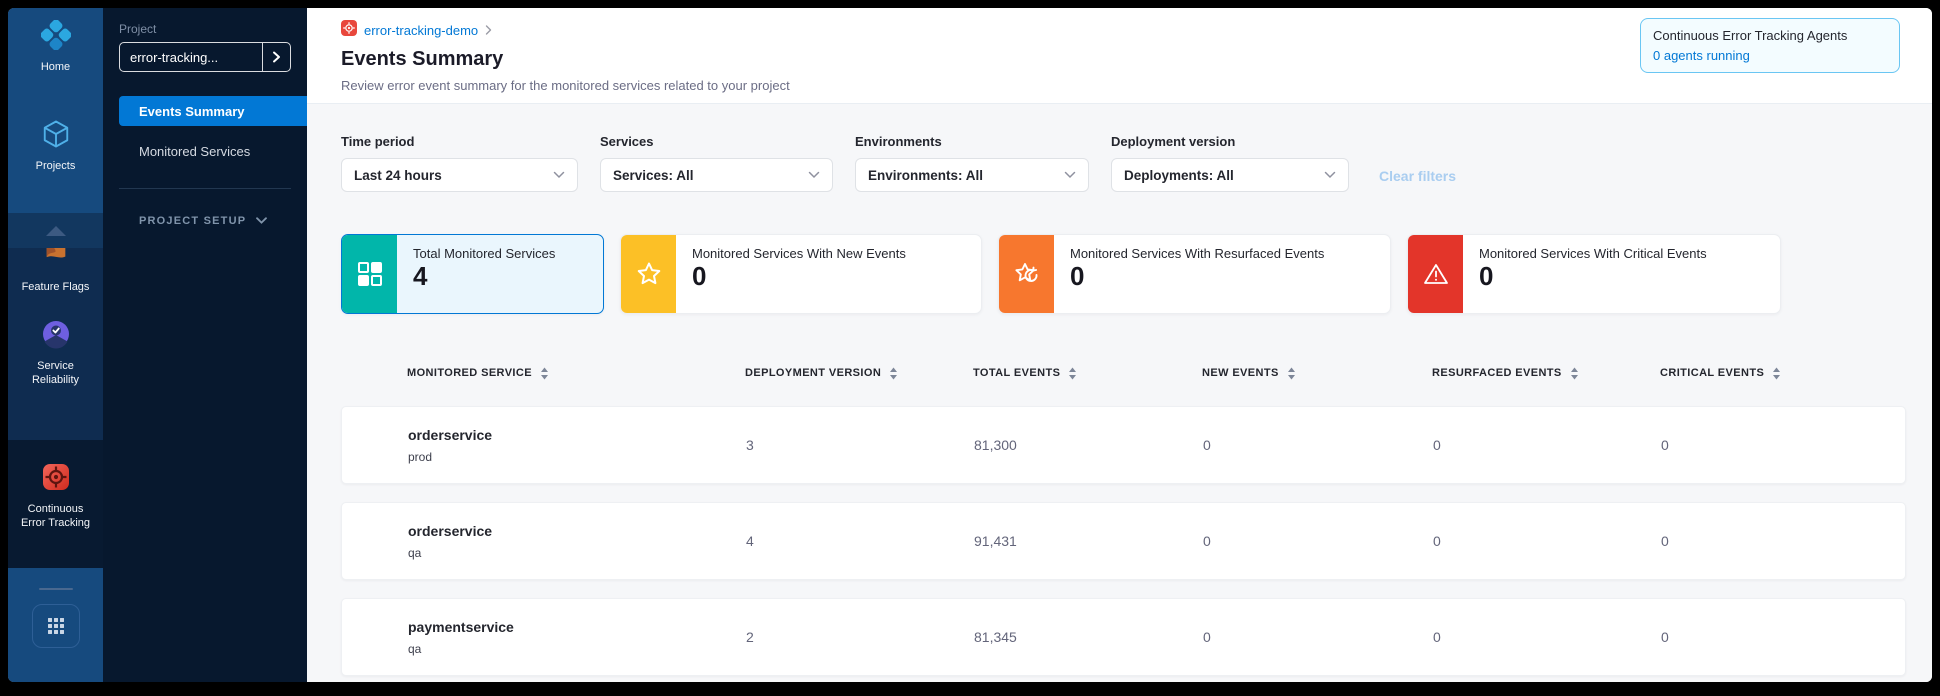 The width and height of the screenshot is (1940, 696). What do you see at coordinates (55, 110) in the screenshot?
I see `module-section-top: Home Projects` at bounding box center [55, 110].